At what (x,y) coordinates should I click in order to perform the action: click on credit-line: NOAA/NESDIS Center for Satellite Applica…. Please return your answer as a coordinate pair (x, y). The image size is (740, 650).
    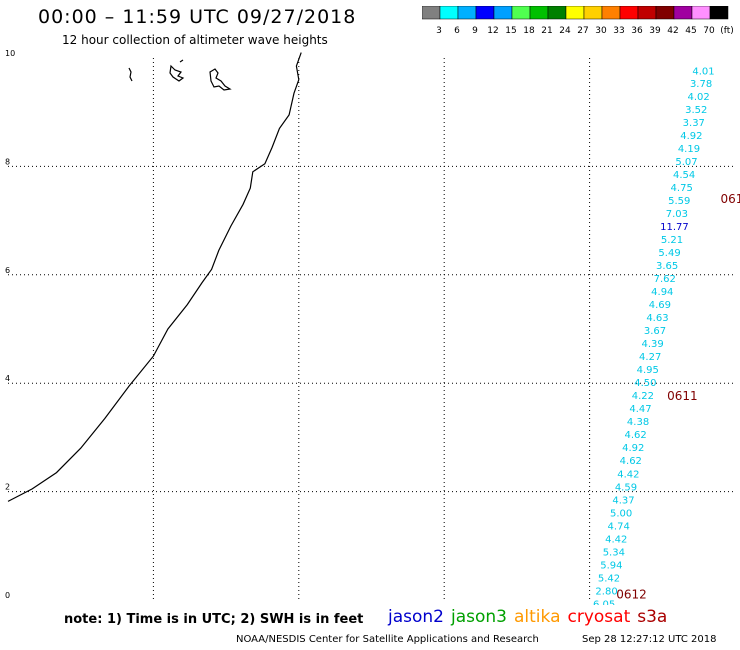
    Looking at the image, I should click on (387, 639).